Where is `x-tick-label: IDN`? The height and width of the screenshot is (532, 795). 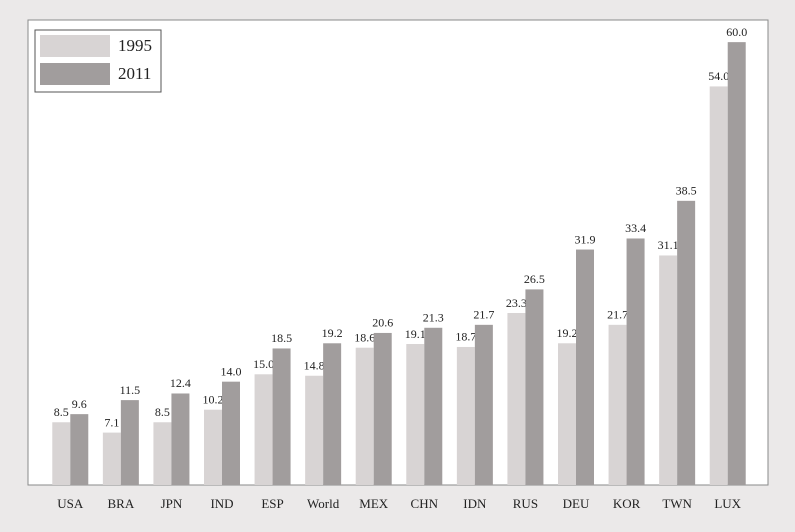 x-tick-label: IDN is located at coordinates (475, 503).